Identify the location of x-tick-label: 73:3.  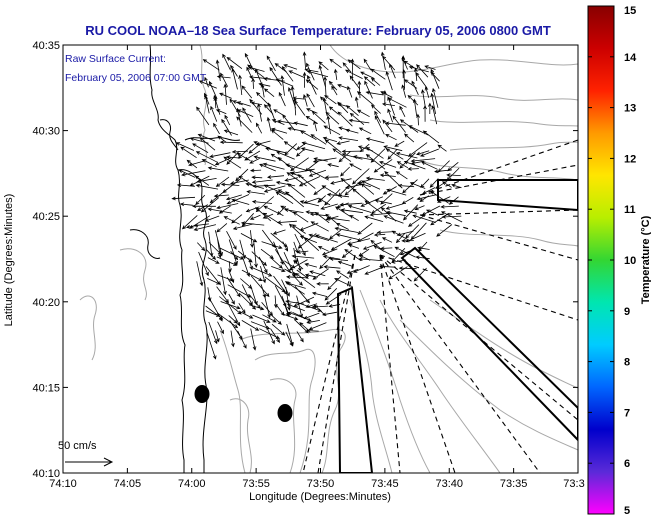
(573, 484).